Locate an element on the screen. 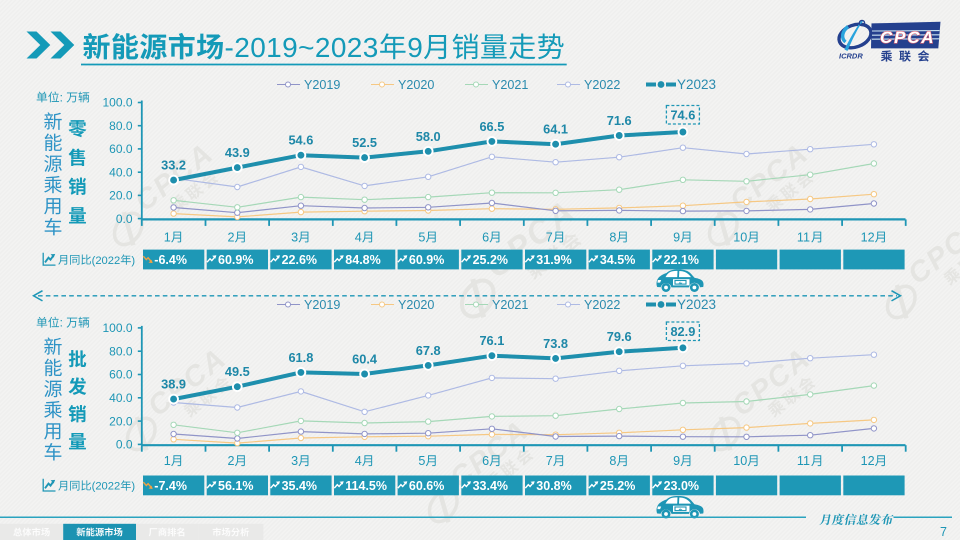 This screenshot has height=540, width=960. svg-text: 38.9 is located at coordinates (173, 384).